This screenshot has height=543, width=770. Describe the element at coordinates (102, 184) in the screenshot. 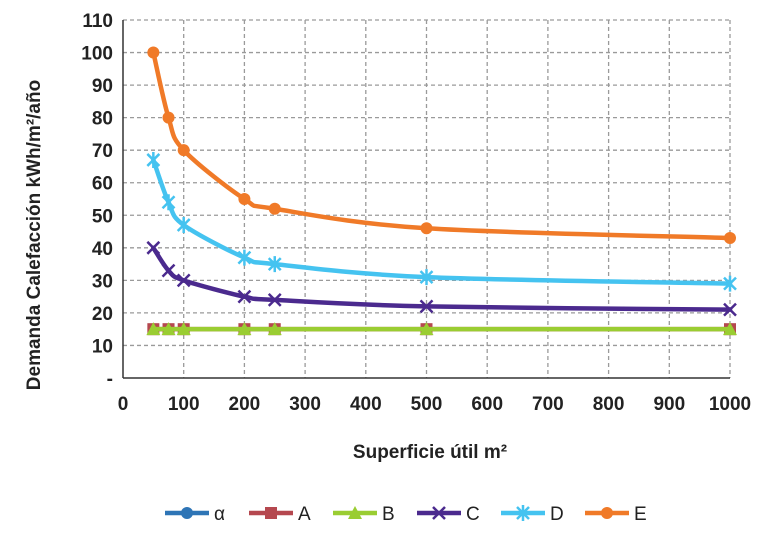

I see `y-tick-label: 60` at that location.